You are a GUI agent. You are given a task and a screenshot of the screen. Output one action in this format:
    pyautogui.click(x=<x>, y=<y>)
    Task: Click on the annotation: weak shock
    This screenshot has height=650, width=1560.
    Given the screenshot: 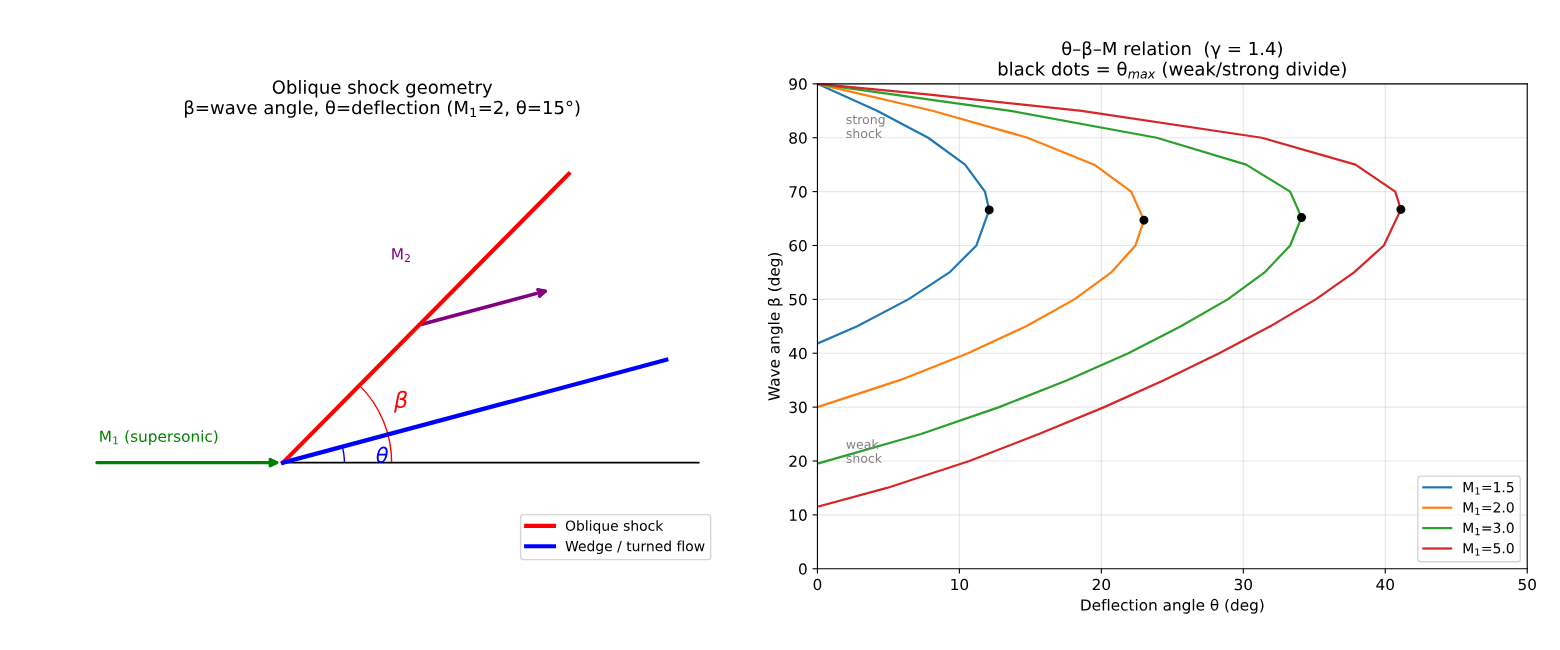 What is the action you would take?
    pyautogui.click(x=864, y=451)
    